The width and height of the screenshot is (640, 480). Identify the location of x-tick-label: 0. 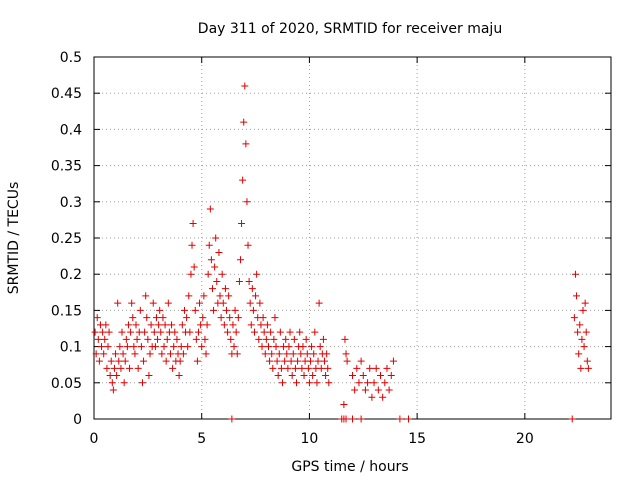
(94, 439).